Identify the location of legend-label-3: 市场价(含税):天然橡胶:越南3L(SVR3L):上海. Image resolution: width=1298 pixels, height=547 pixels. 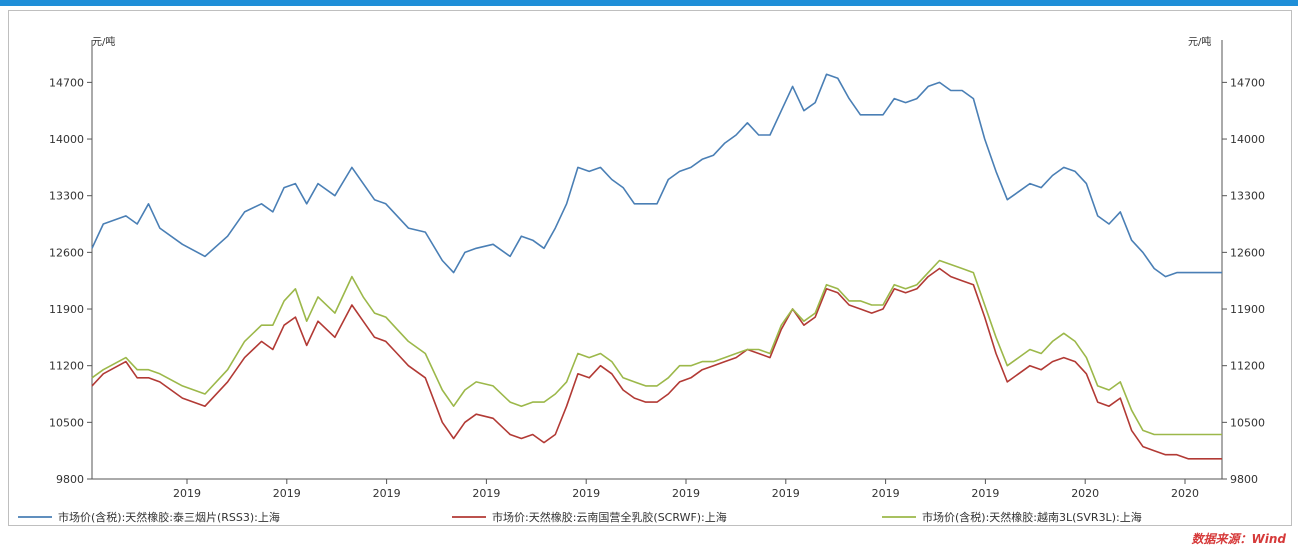
(1032, 517).